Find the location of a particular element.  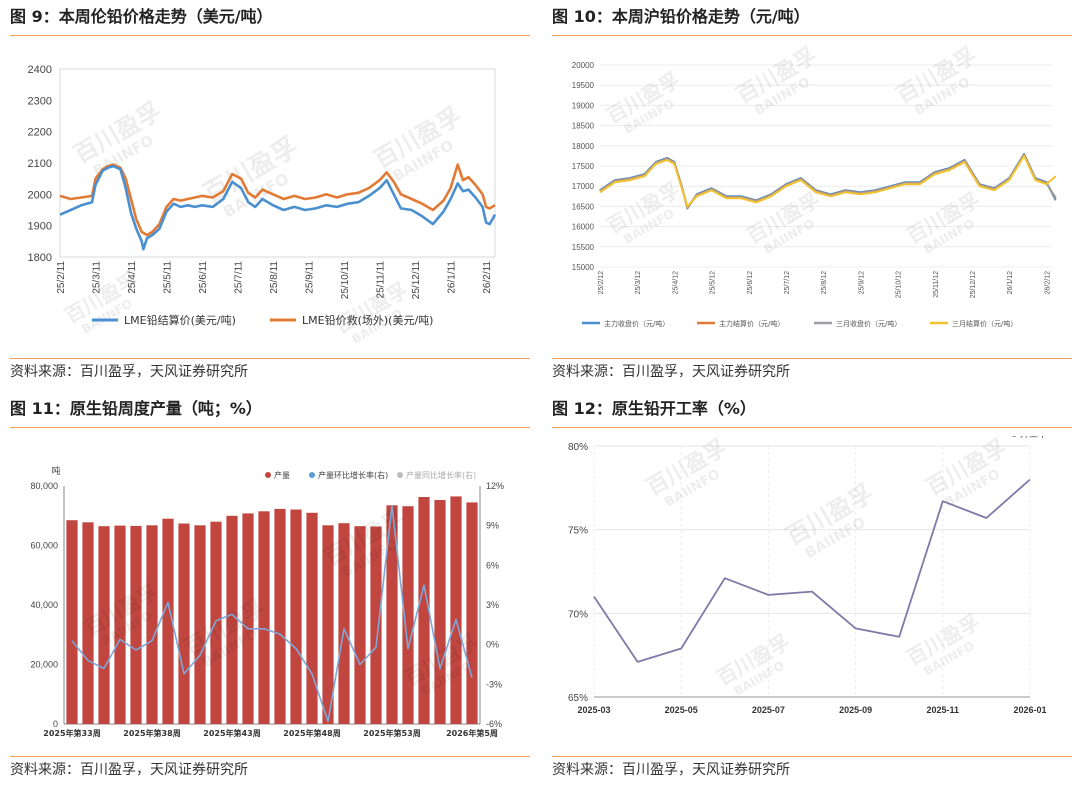

y2-tick-label: 0% is located at coordinates (492, 645).